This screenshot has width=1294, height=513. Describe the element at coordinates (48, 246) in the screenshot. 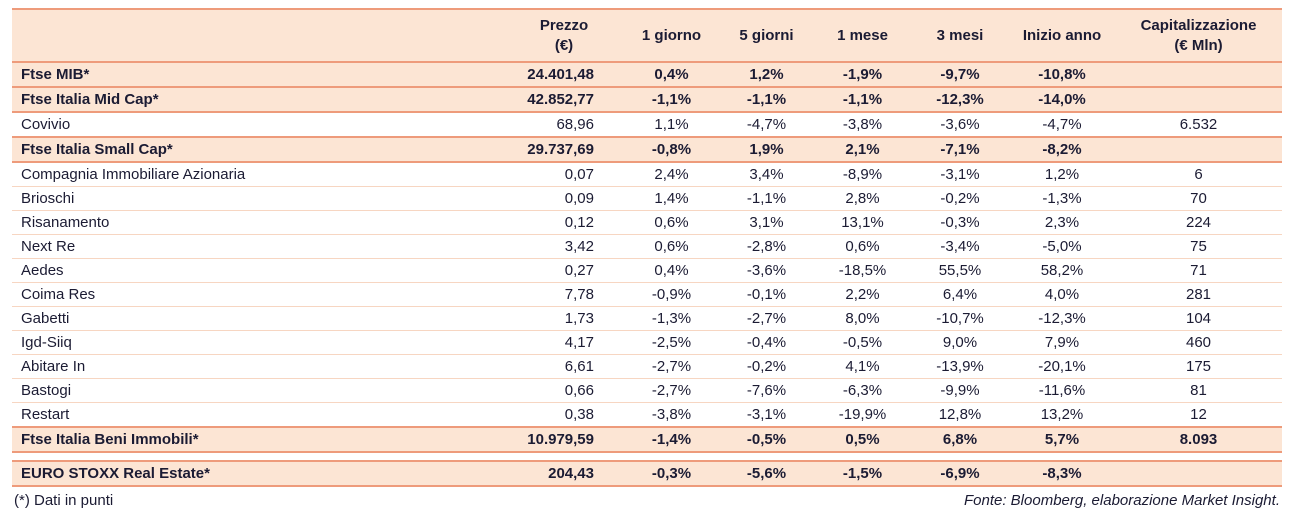

I see `cell-name: Next Re` at that location.